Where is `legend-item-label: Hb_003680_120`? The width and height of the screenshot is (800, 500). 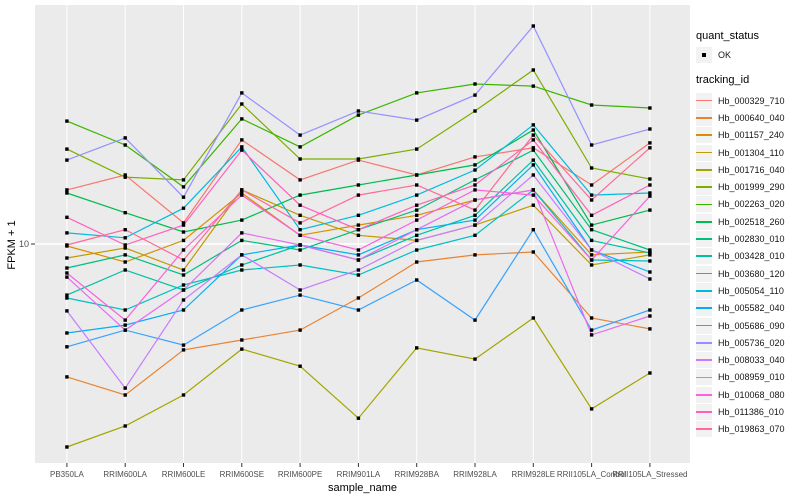 legend-item-label: Hb_003680_120 is located at coordinates (751, 273).